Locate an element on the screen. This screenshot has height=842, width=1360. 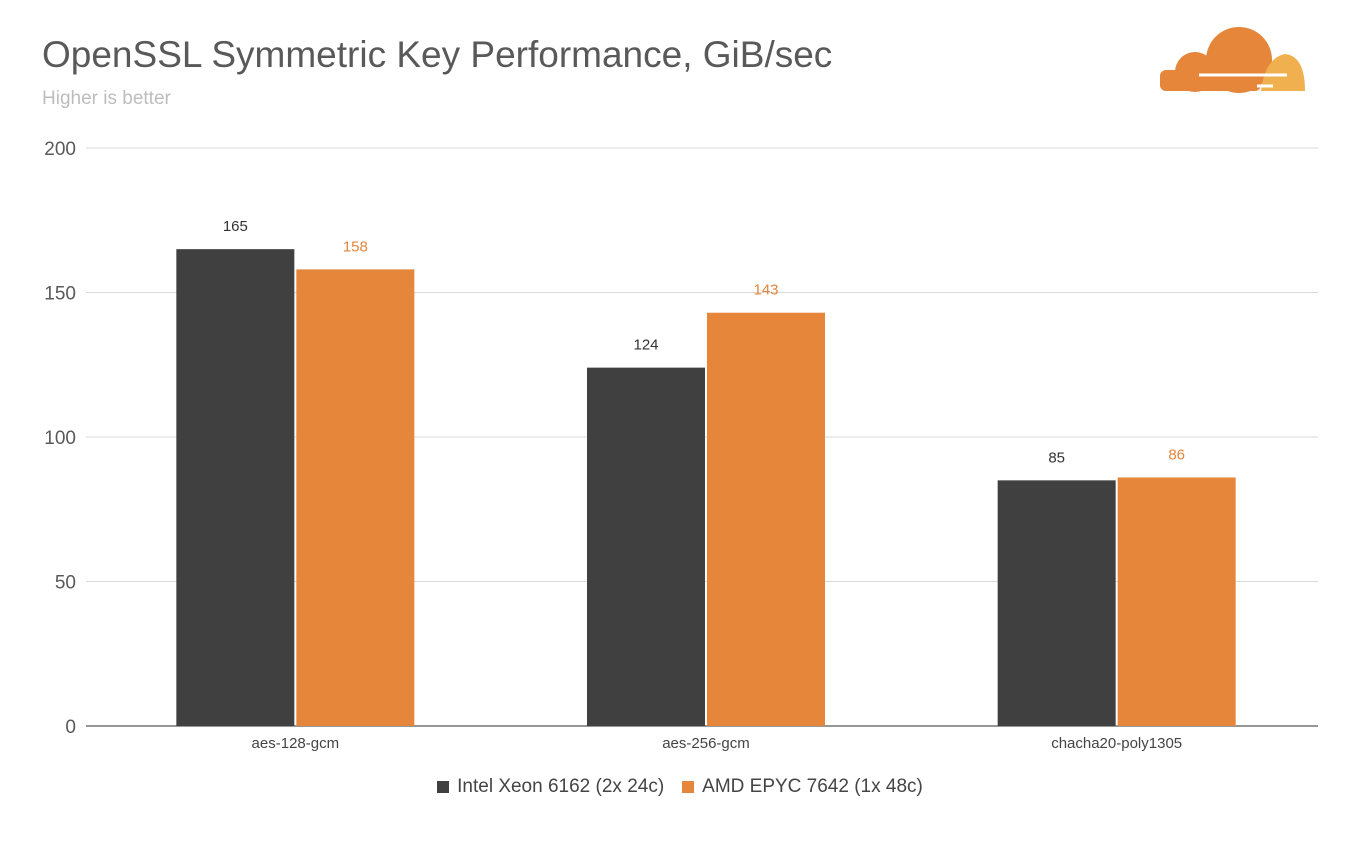
legend-label-intel: Intel Xeon 6162 (2x 24c) is located at coordinates (561, 786).